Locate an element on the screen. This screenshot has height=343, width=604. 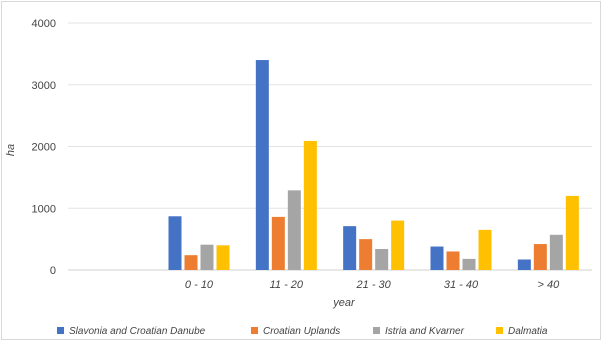
y-tick-label: 4000 is located at coordinates (44, 24).